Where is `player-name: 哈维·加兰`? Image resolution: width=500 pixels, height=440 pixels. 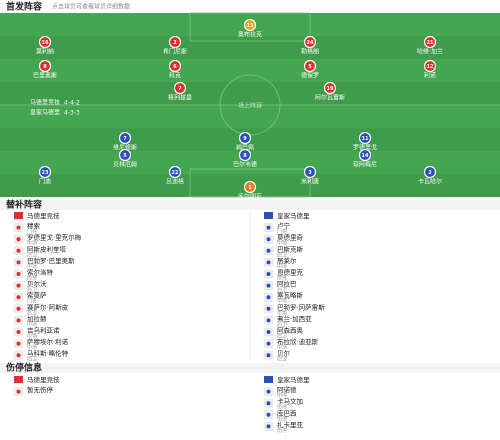 player-name: 哈维·加兰 is located at coordinates (430, 52).